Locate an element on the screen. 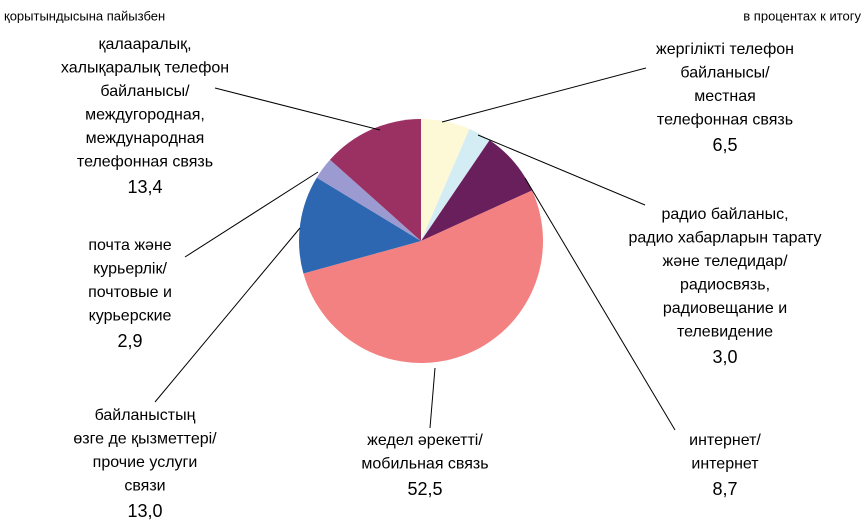  header-right: в процентах к итогу is located at coordinates (802, 15).